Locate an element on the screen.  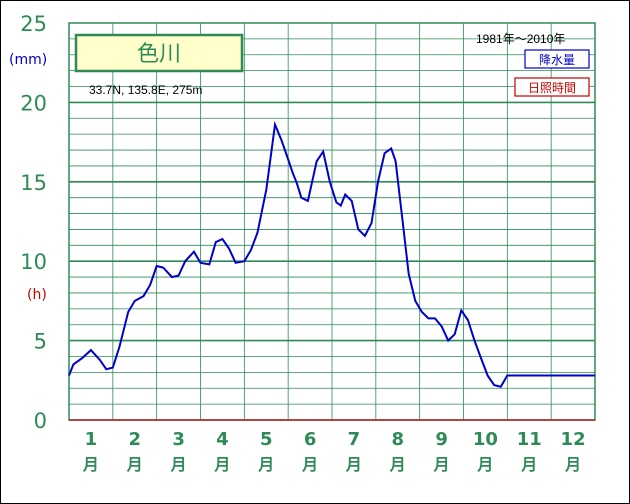
legend-rain-label: 降水量 is located at coordinates (557, 60).